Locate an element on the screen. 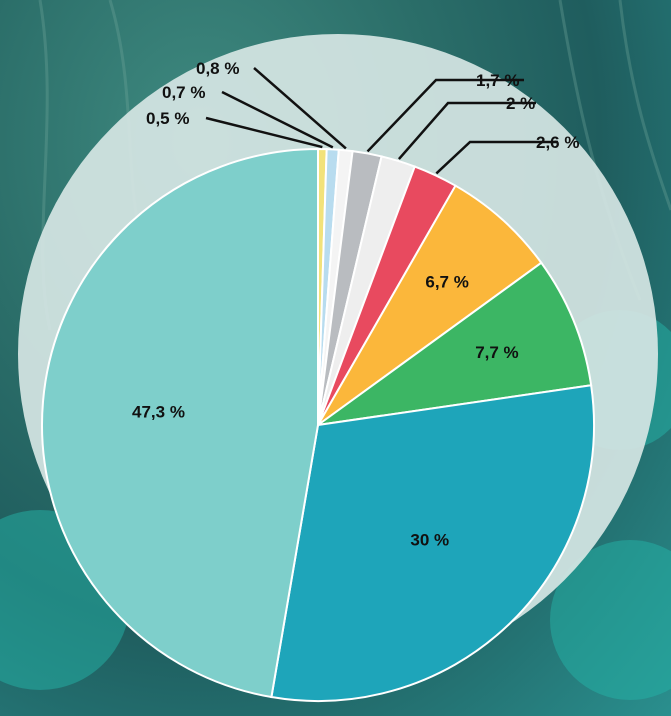 Image resolution: width=671 pixels, height=716 pixels. slice-label-8: 30 % is located at coordinates (429, 540).